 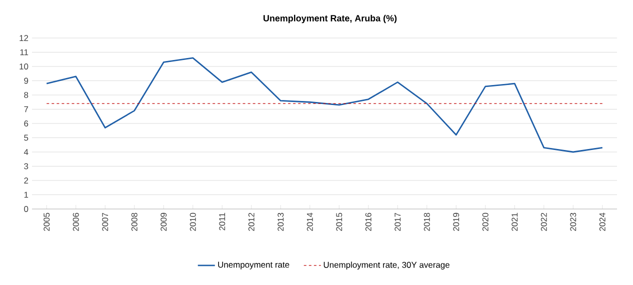 What do you see at coordinates (387, 266) in the screenshot?
I see `legend-label: Unemployment rate, 30Y average` at bounding box center [387, 266].